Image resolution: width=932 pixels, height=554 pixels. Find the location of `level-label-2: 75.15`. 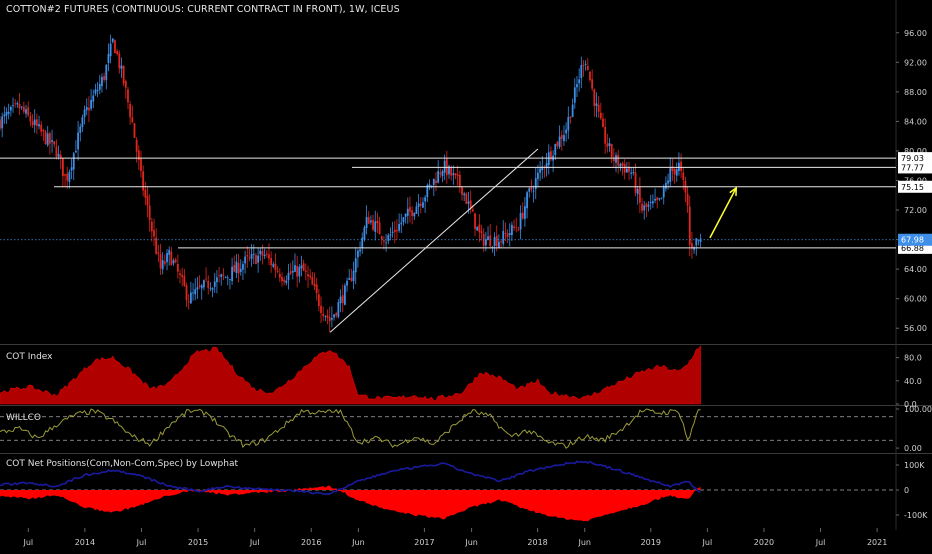

level-label-2: 75.15 is located at coordinates (912, 187).